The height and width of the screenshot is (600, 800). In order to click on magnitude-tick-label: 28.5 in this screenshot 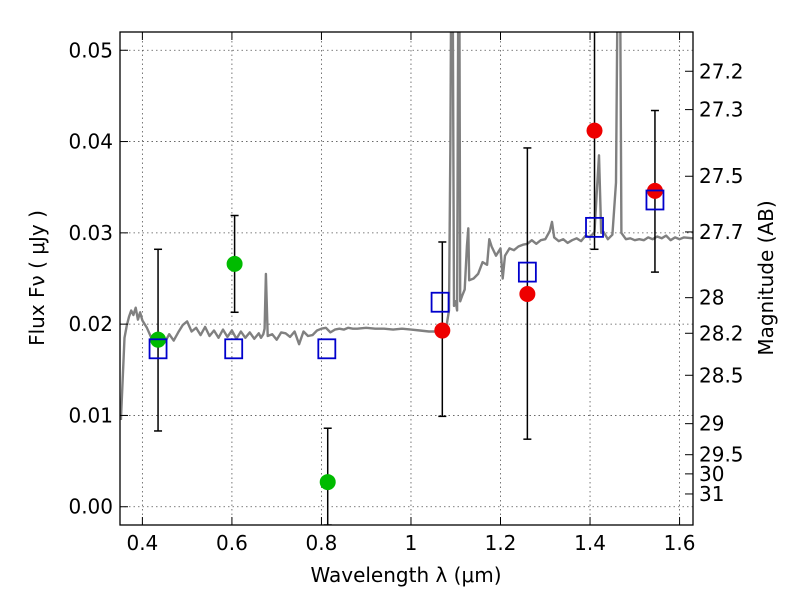, I will do `click(721, 375)`.